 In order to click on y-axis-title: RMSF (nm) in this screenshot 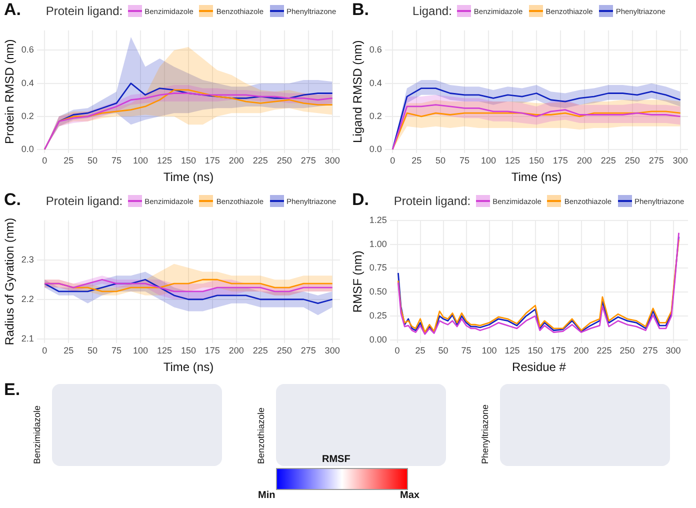, I will do `click(357, 281)`.